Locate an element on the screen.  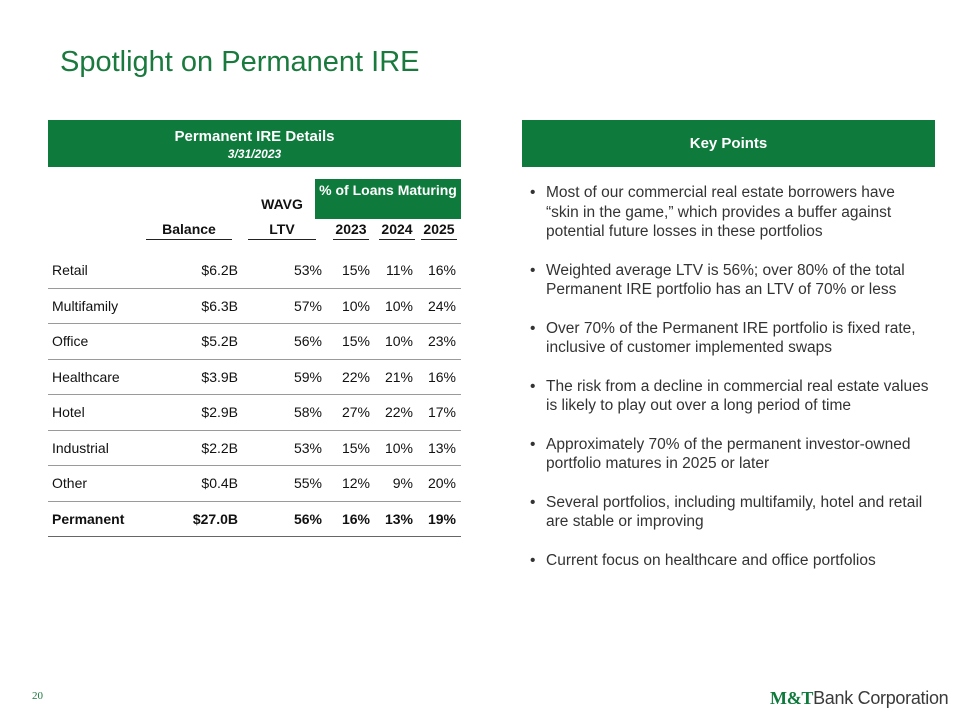
column-header-2024: 2024 is located at coordinates (397, 230).